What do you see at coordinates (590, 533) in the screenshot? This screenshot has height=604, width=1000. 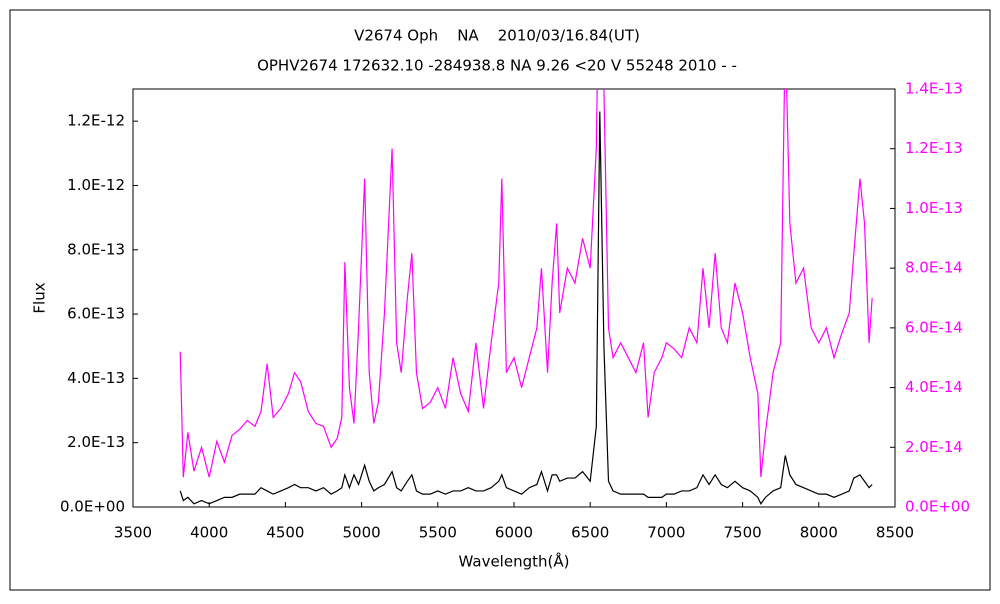 I see `x-tick-label: 6500` at bounding box center [590, 533].